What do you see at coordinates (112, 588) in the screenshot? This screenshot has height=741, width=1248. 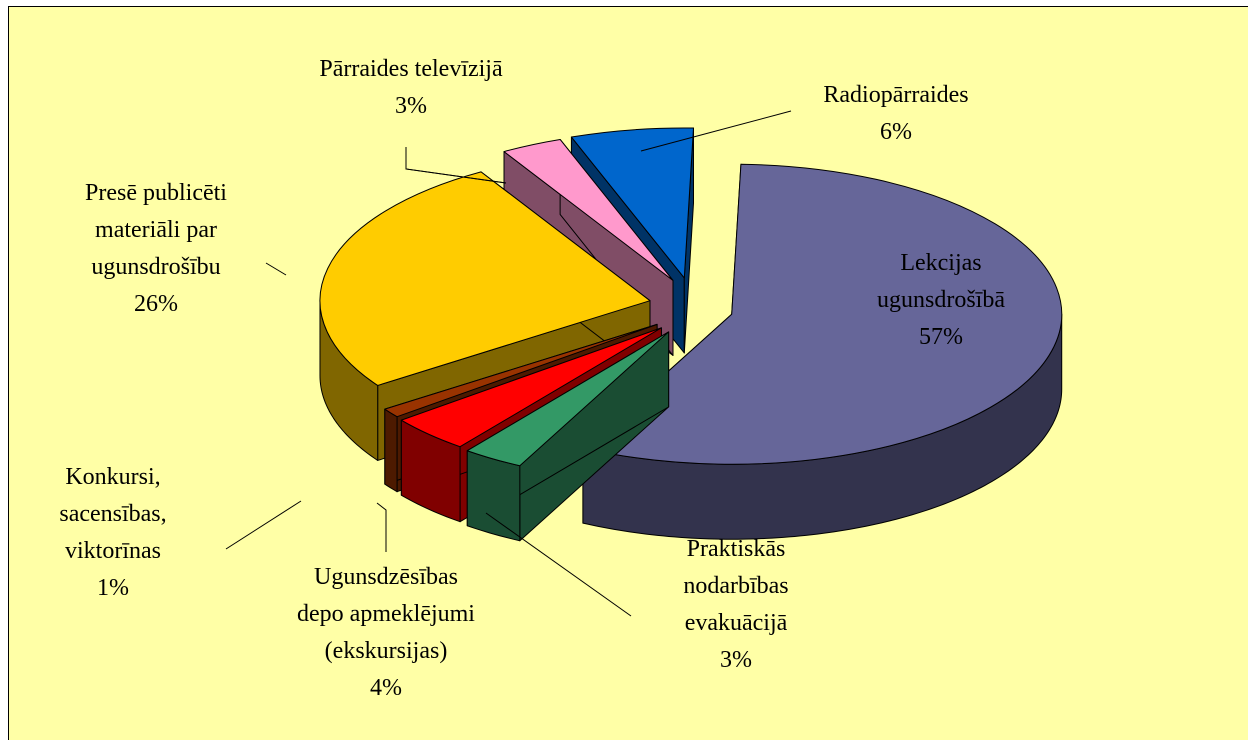 I see `value-label: 1%` at bounding box center [112, 588].